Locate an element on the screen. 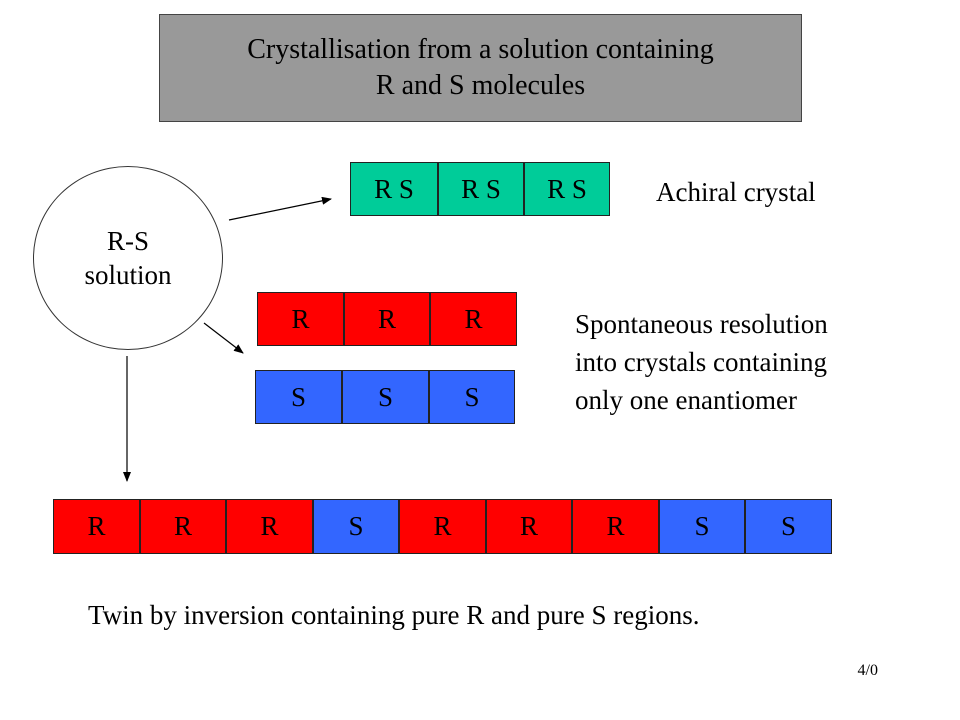  twin-cell-2-r: R is located at coordinates (183, 526).